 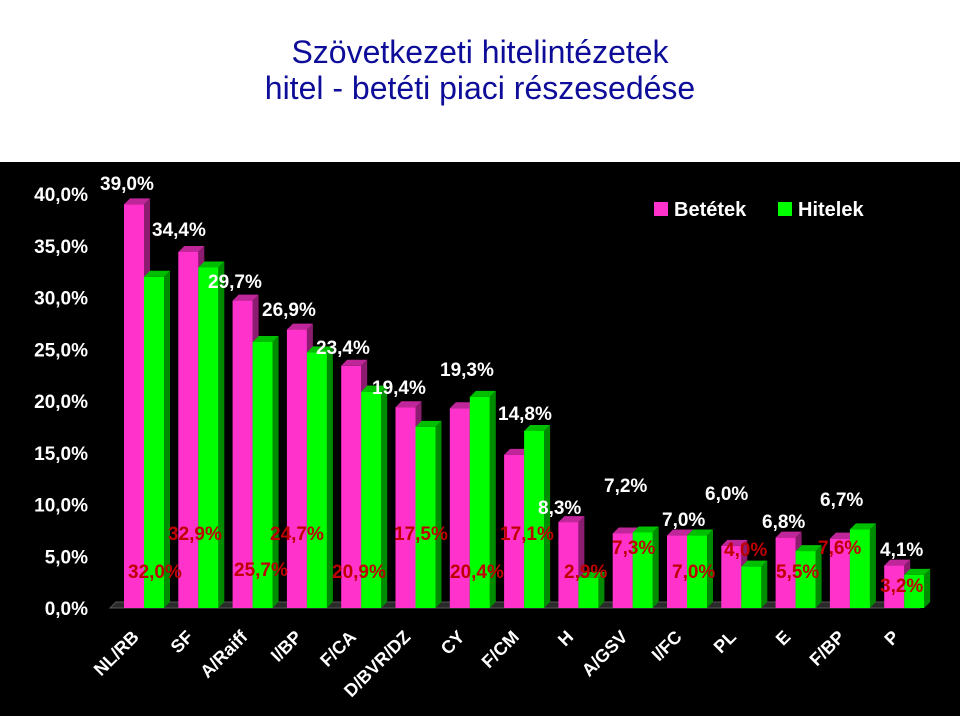 What do you see at coordinates (831, 210) in the screenshot?
I see `legend-label: Hitelek` at bounding box center [831, 210].